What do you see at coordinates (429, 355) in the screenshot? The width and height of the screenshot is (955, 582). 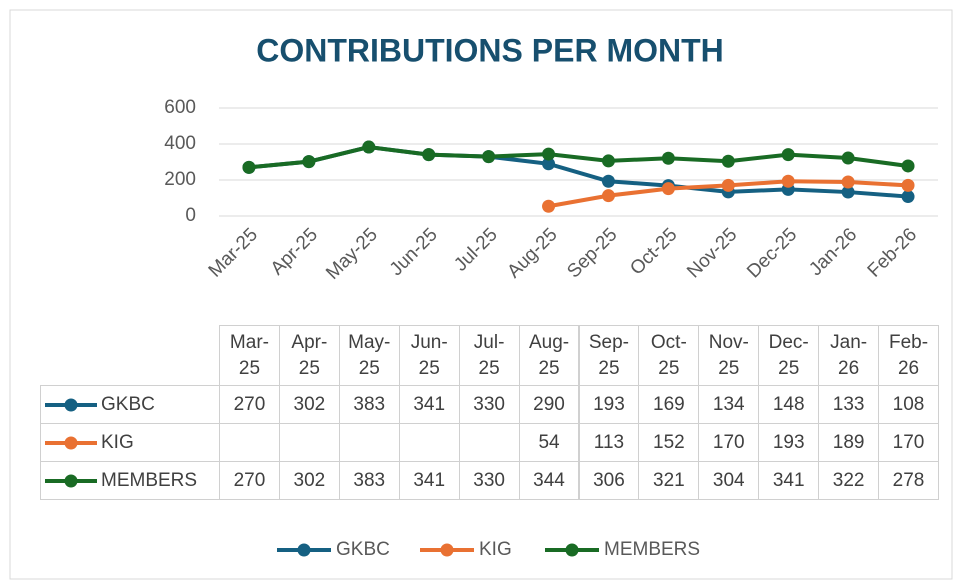 I see `table-header-cell: Jun-25` at bounding box center [429, 355].